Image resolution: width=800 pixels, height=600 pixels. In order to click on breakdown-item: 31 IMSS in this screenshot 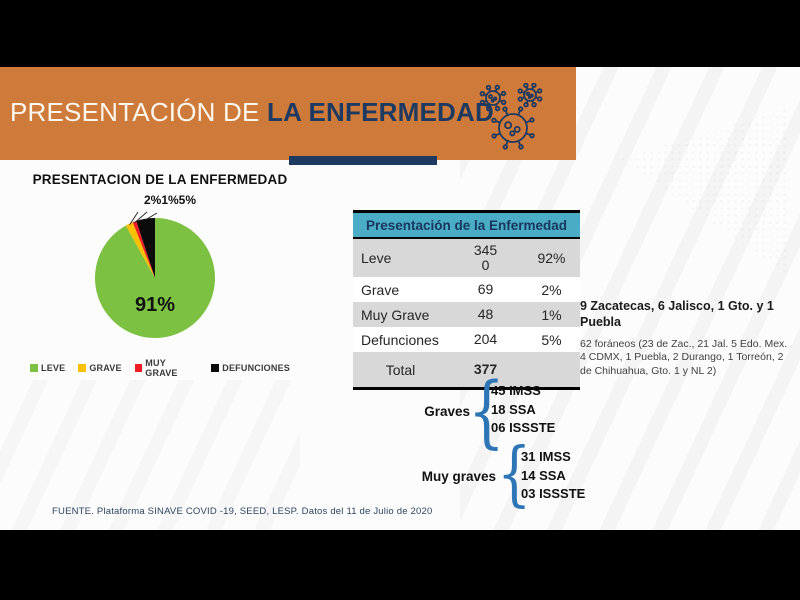, I will do `click(546, 456)`.